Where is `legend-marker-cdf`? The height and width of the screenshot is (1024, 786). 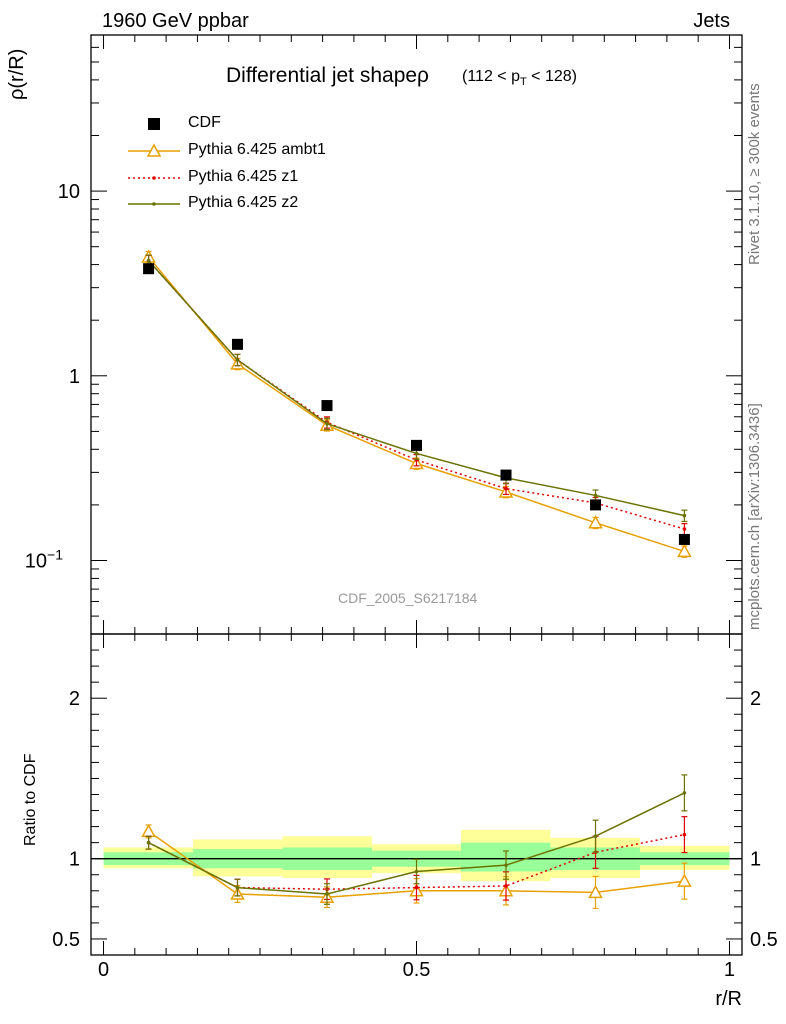 legend-marker-cdf is located at coordinates (154, 124).